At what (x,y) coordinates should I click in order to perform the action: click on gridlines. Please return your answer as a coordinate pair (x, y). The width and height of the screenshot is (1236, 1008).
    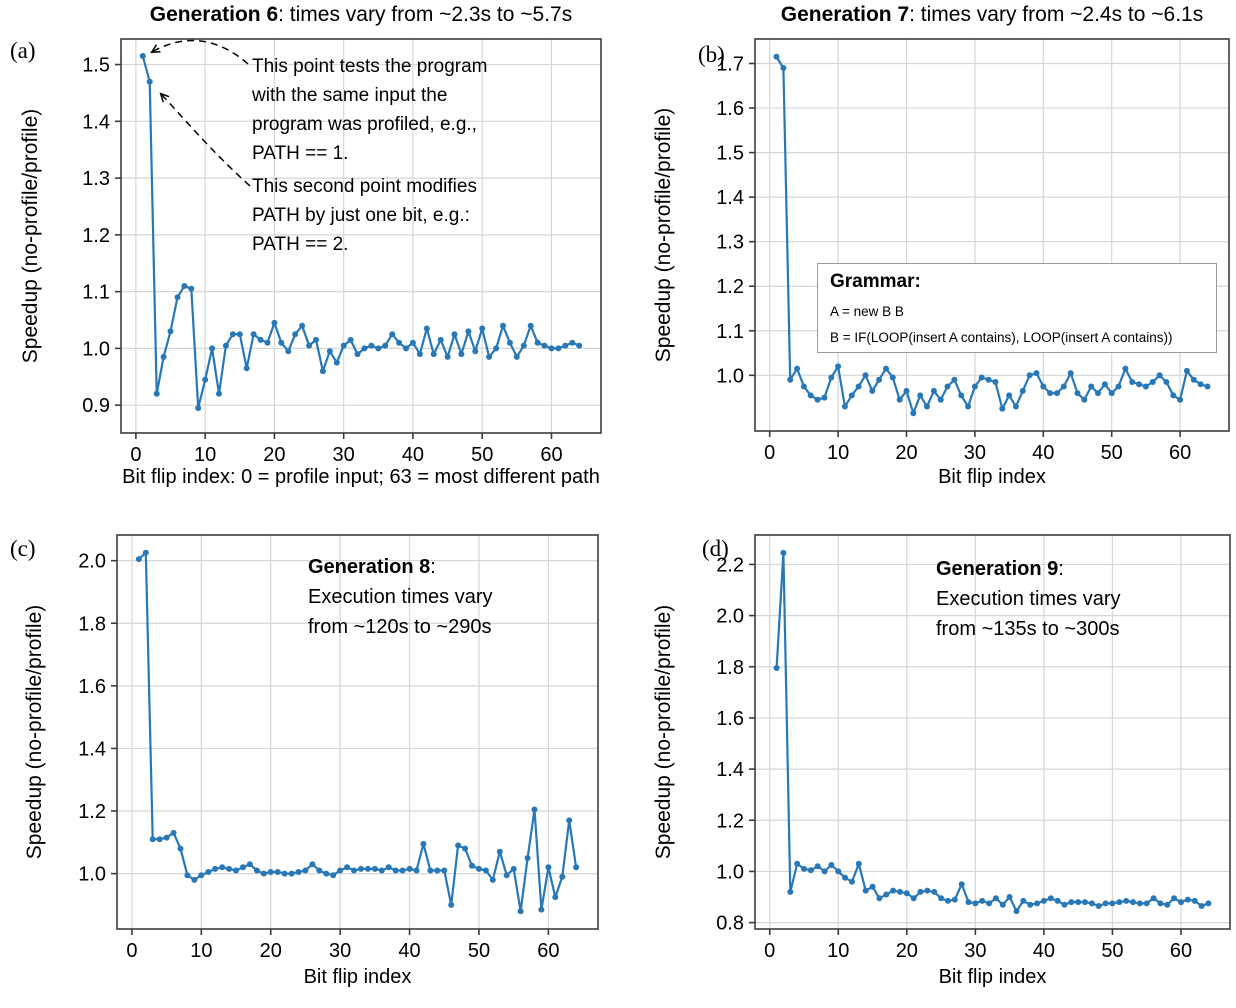
    Looking at the image, I should click on (992, 235).